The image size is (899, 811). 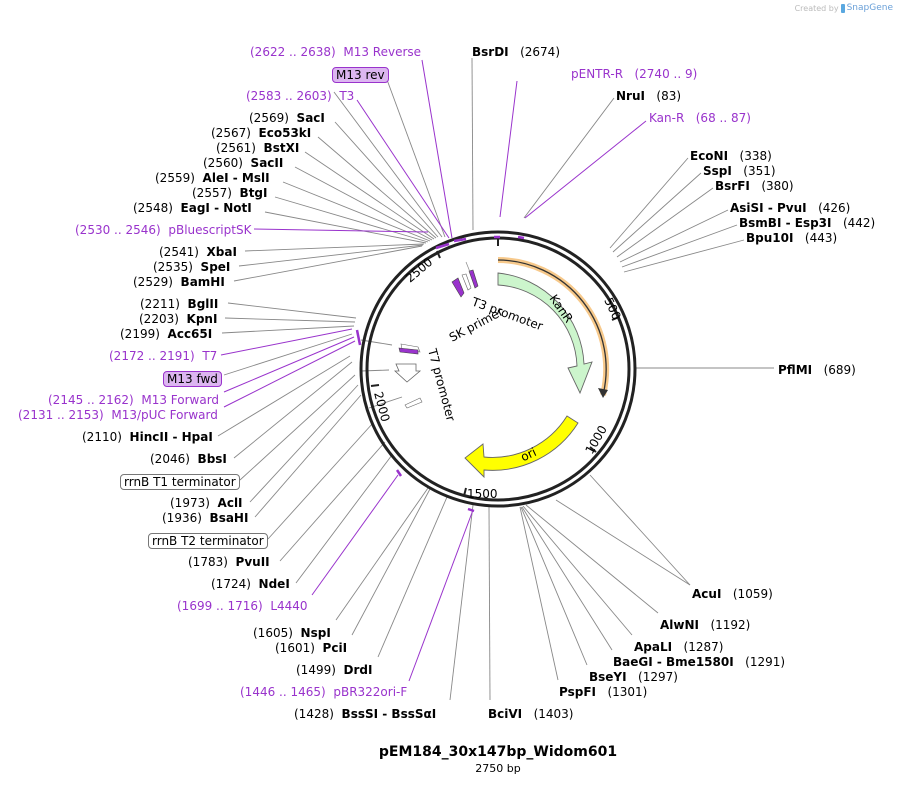 I want to click on sk-primer-label: SK primer, so click(x=476, y=324).